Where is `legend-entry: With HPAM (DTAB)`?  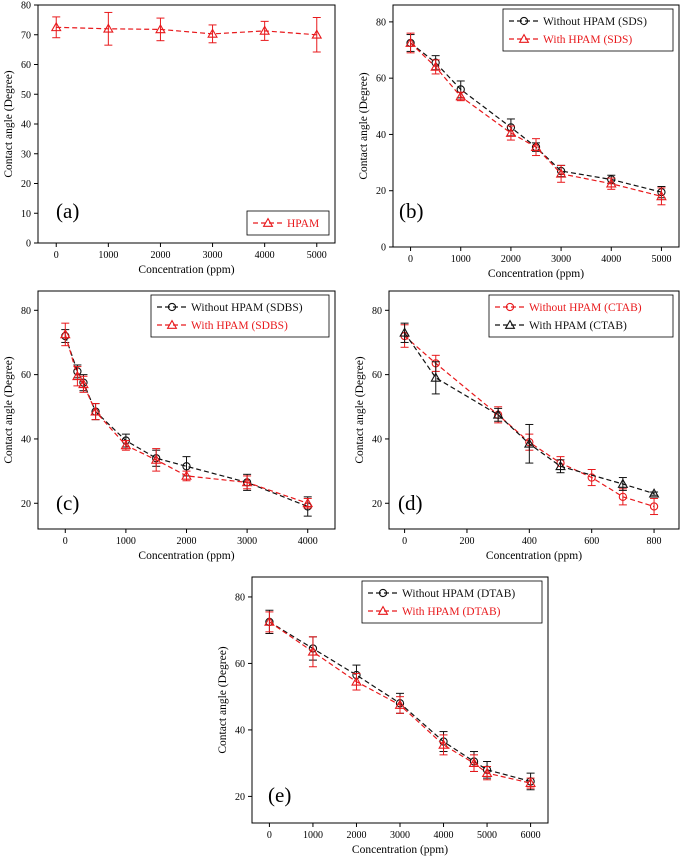 legend-entry: With HPAM (DTAB) is located at coordinates (451, 612).